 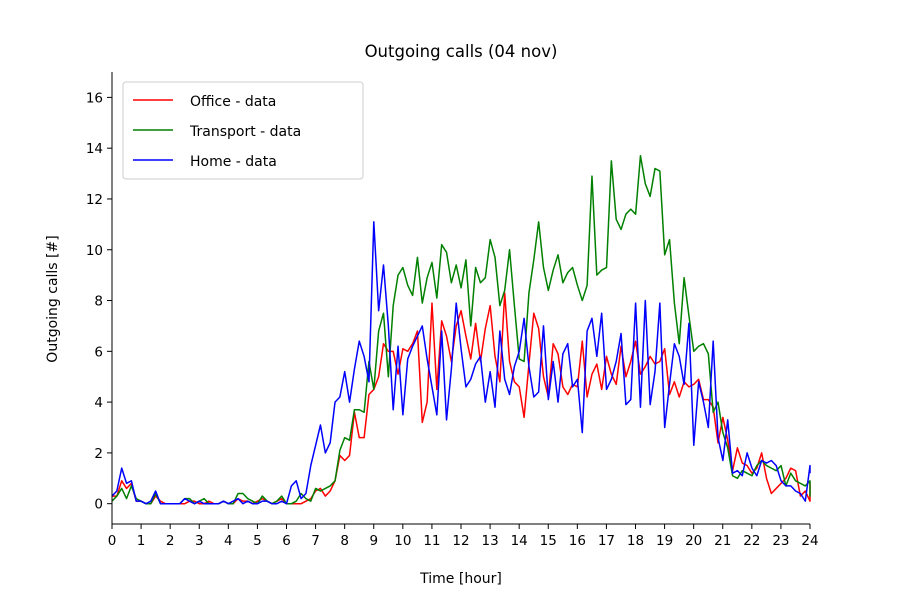 I want to click on x-tick-label: 14, so click(x=519, y=541).